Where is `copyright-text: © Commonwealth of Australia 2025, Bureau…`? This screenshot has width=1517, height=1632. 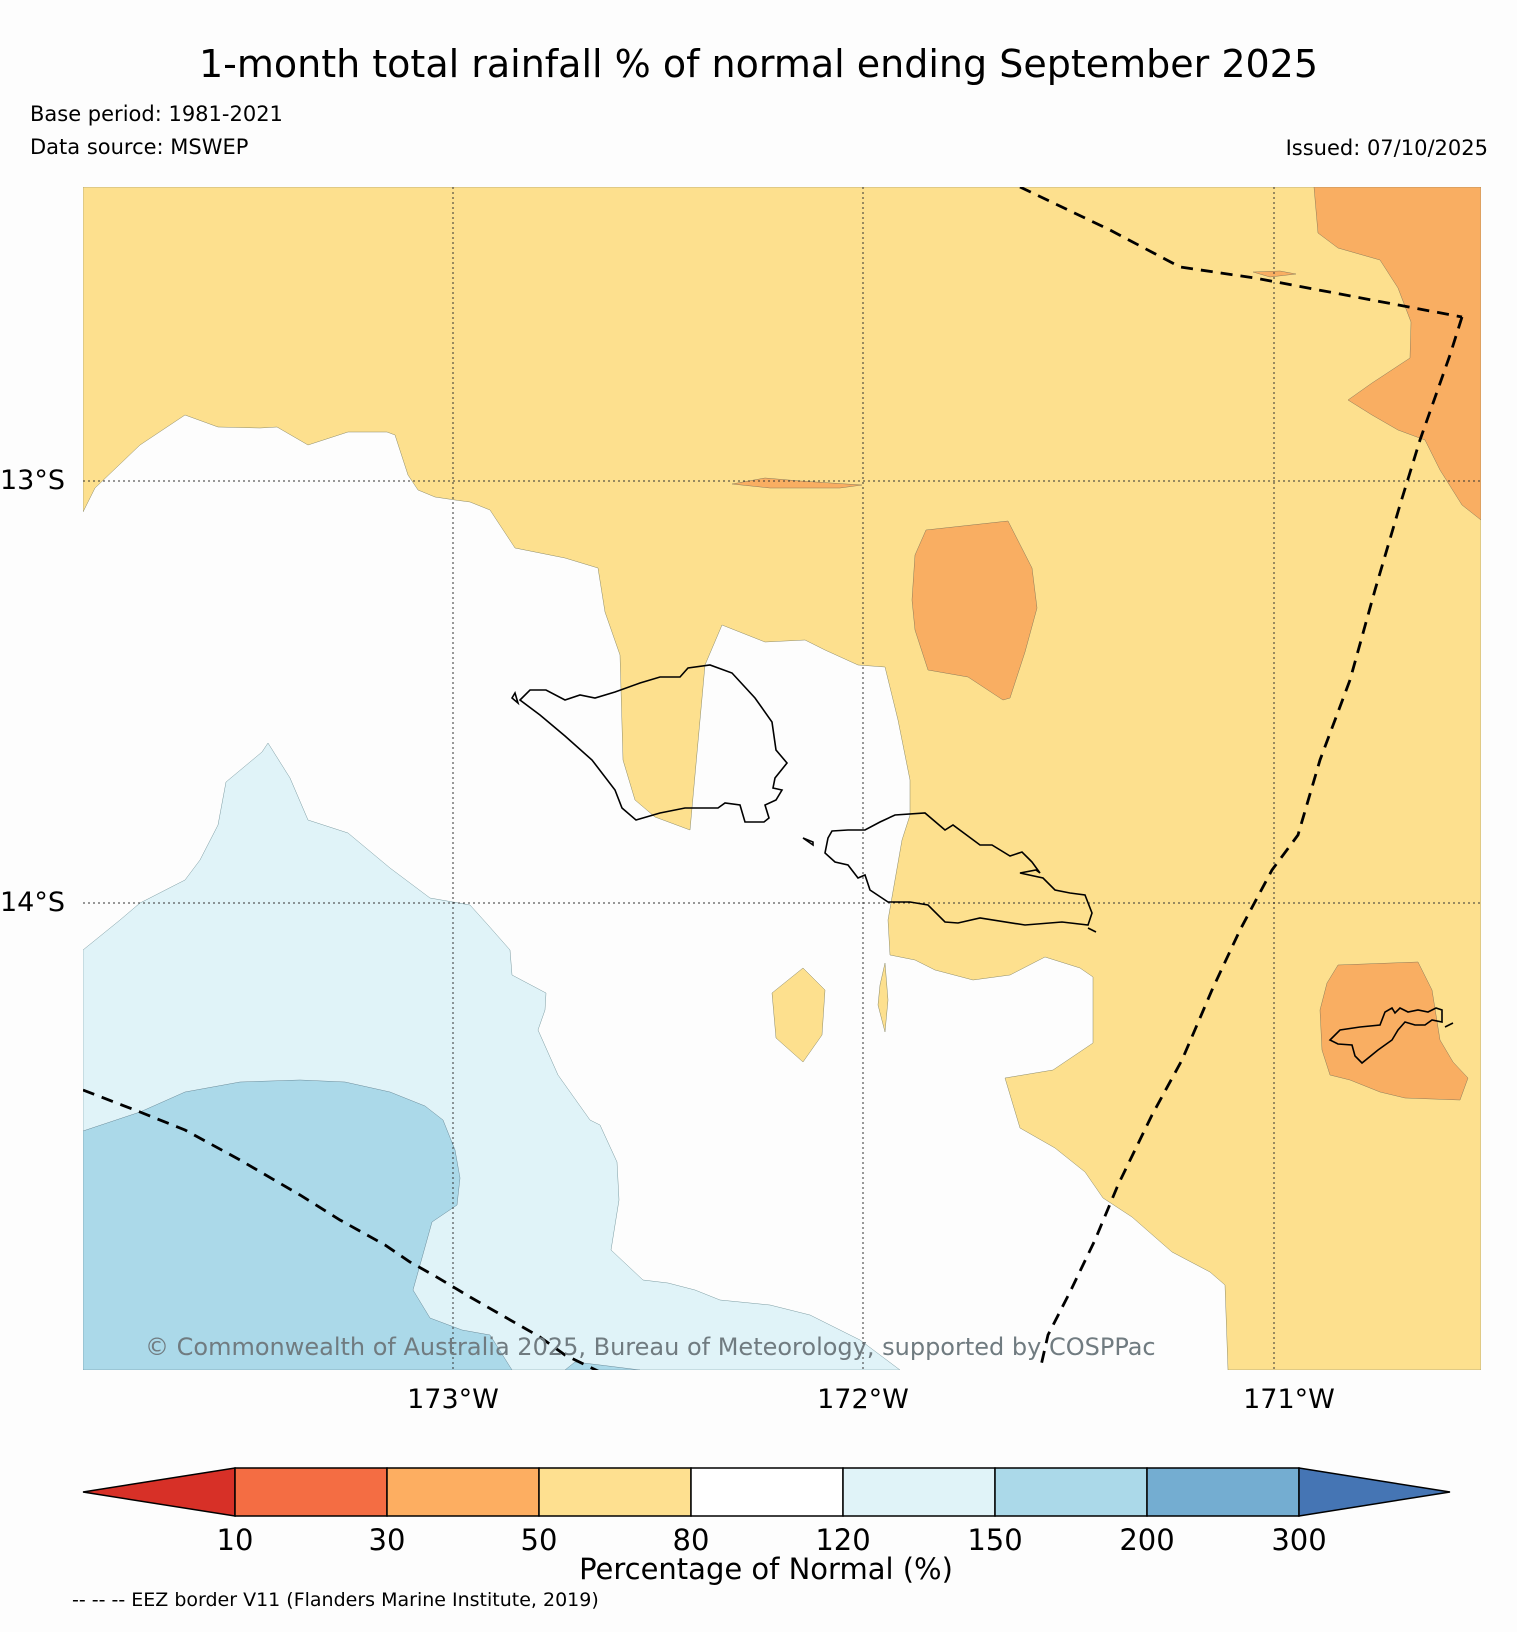
copyright-text: © Commonwealth of Australia 2025, Bureau… is located at coordinates (650, 1347).